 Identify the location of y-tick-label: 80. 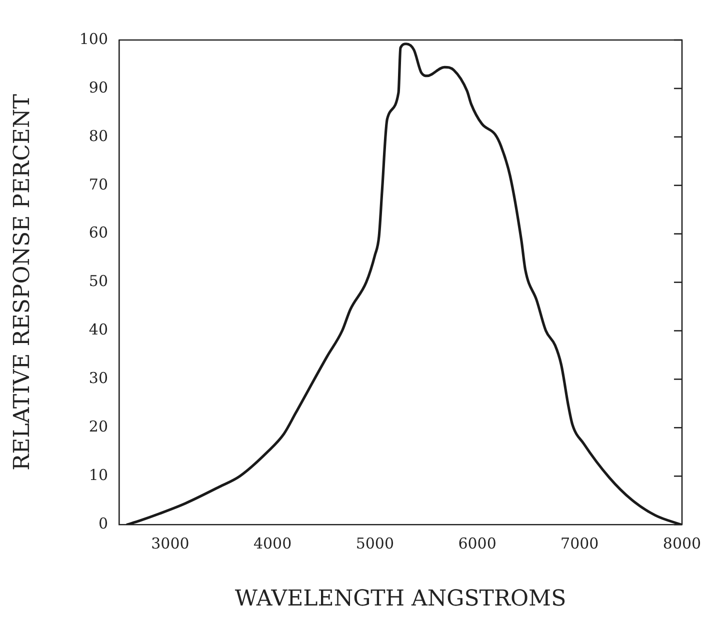
(98, 135).